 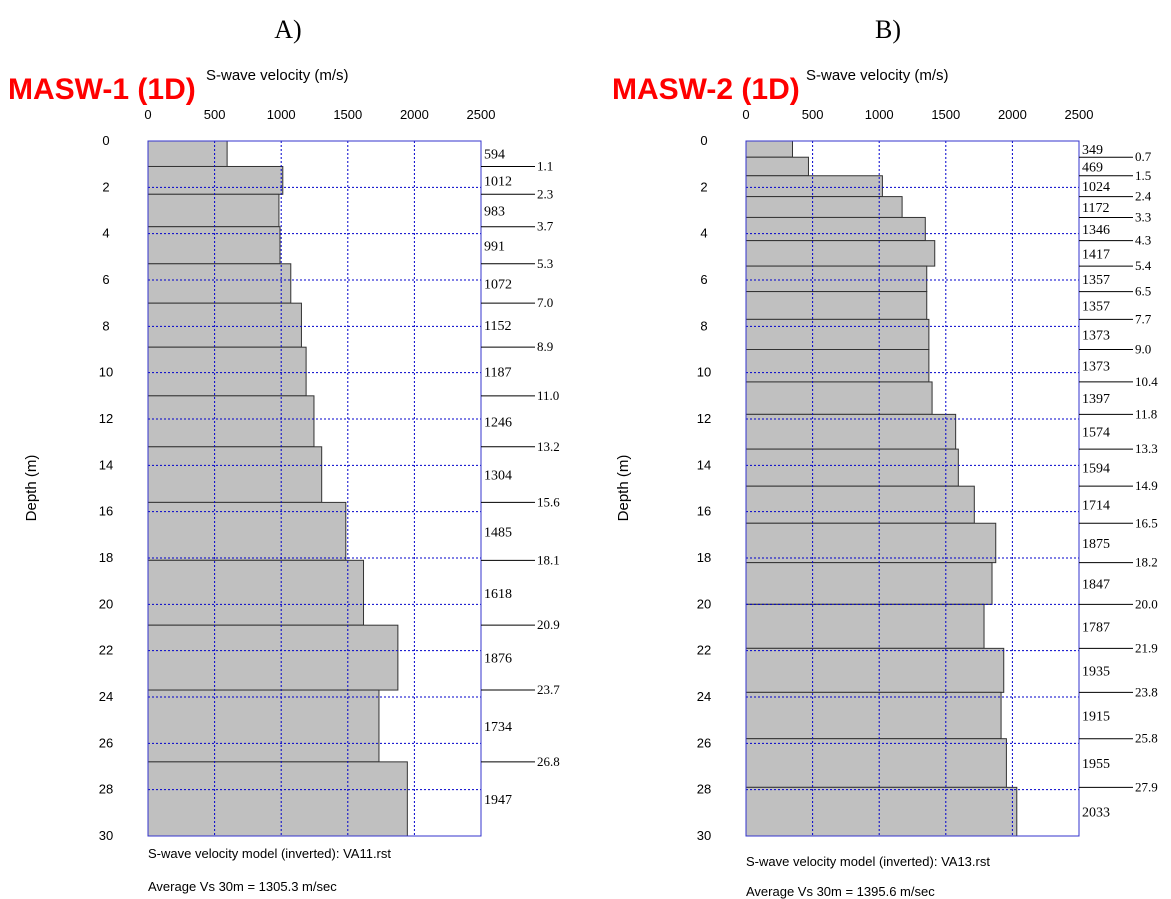 I want to click on boundary-depth-label: 2.3, so click(x=545, y=193).